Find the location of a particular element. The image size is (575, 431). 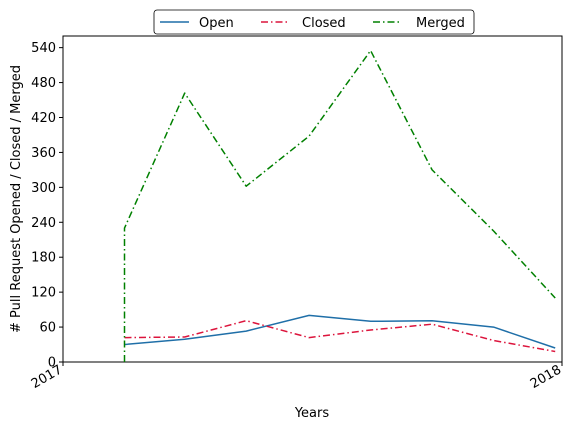

y-tick-label: 180 is located at coordinates (43, 258).